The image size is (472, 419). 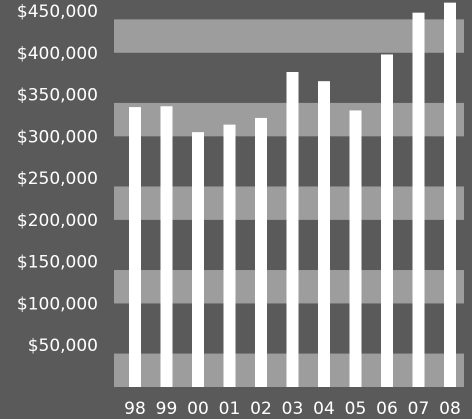 I want to click on y-tick-label: $400,000, so click(x=57, y=54).